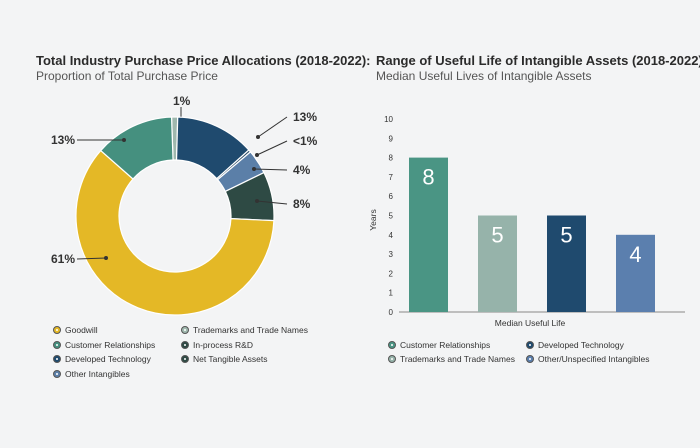 The width and height of the screenshot is (700, 448). What do you see at coordinates (182, 101) in the screenshot?
I see `slice-label: 1%` at bounding box center [182, 101].